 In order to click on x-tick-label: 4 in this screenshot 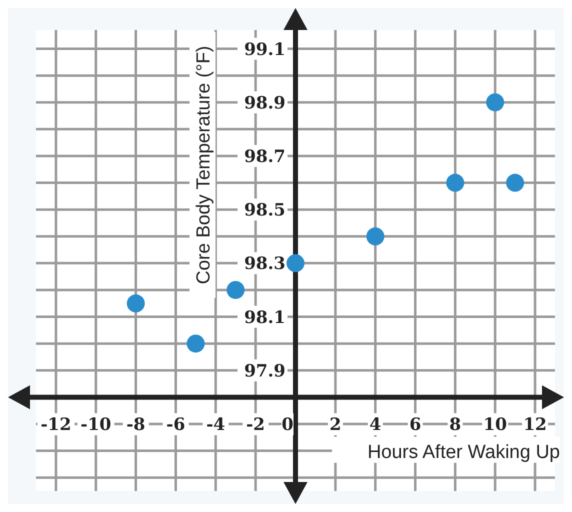, I will do `click(375, 425)`.